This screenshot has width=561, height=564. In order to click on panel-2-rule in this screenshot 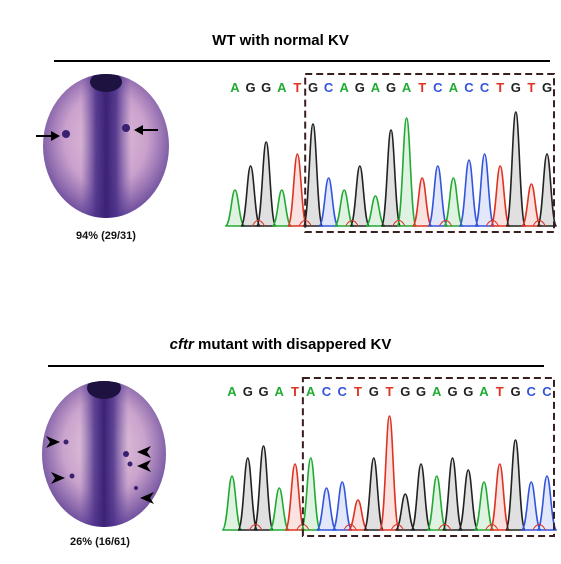, I will do `click(296, 366)`.